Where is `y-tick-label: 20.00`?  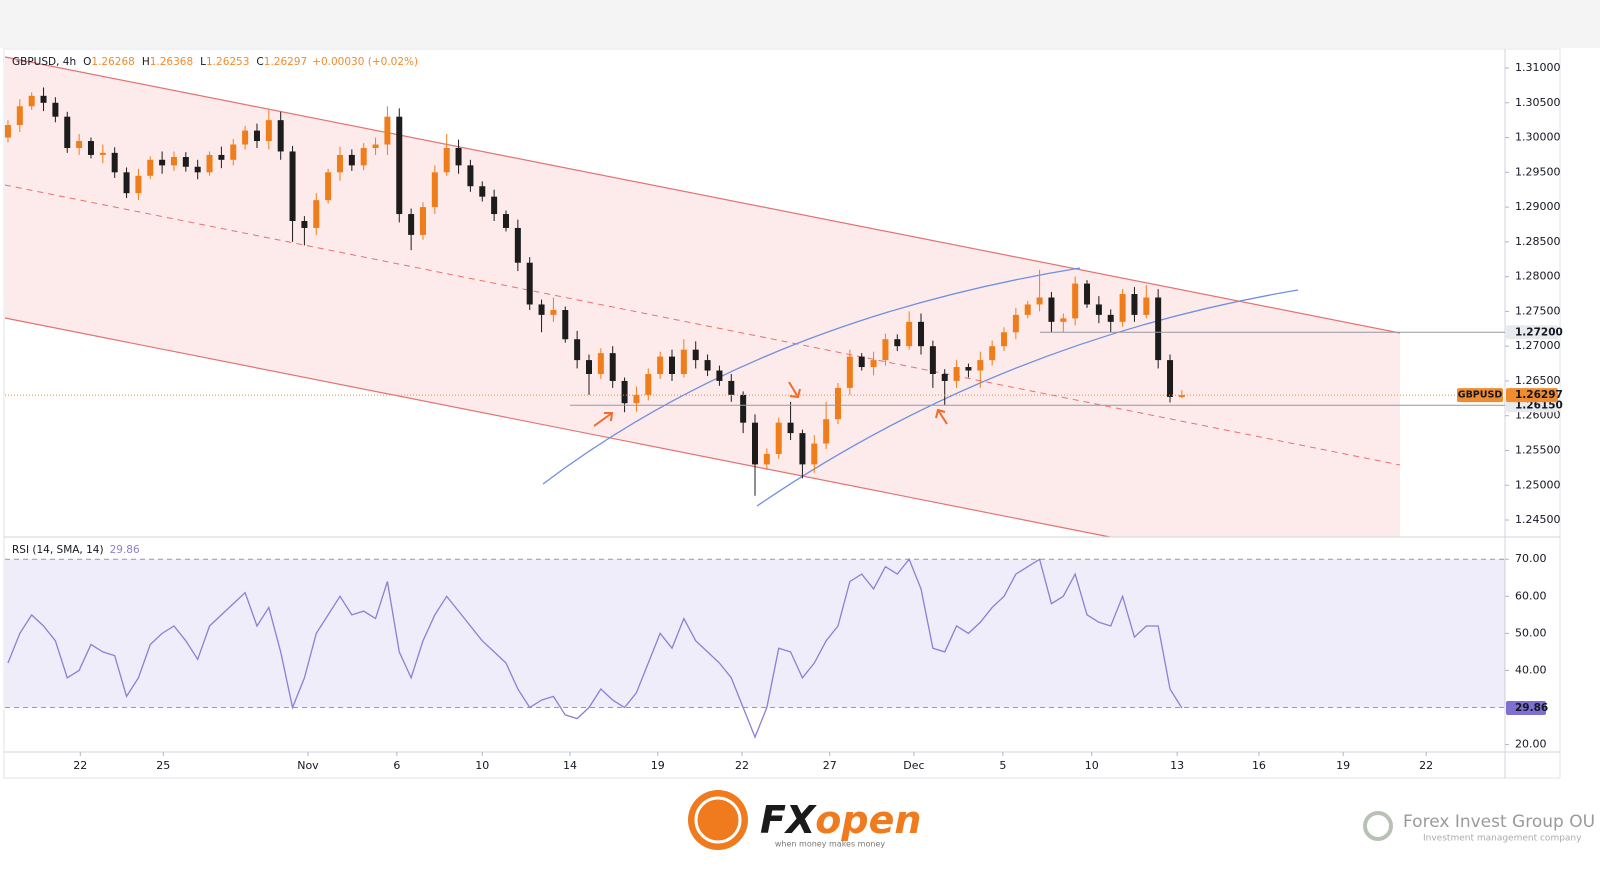
y-tick-label: 20.00 is located at coordinates (1531, 744).